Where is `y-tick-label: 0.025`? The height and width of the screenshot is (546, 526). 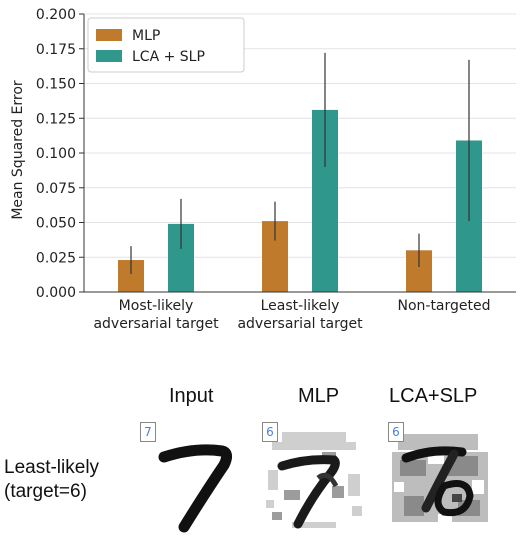 y-tick-label: 0.025 is located at coordinates (56, 258).